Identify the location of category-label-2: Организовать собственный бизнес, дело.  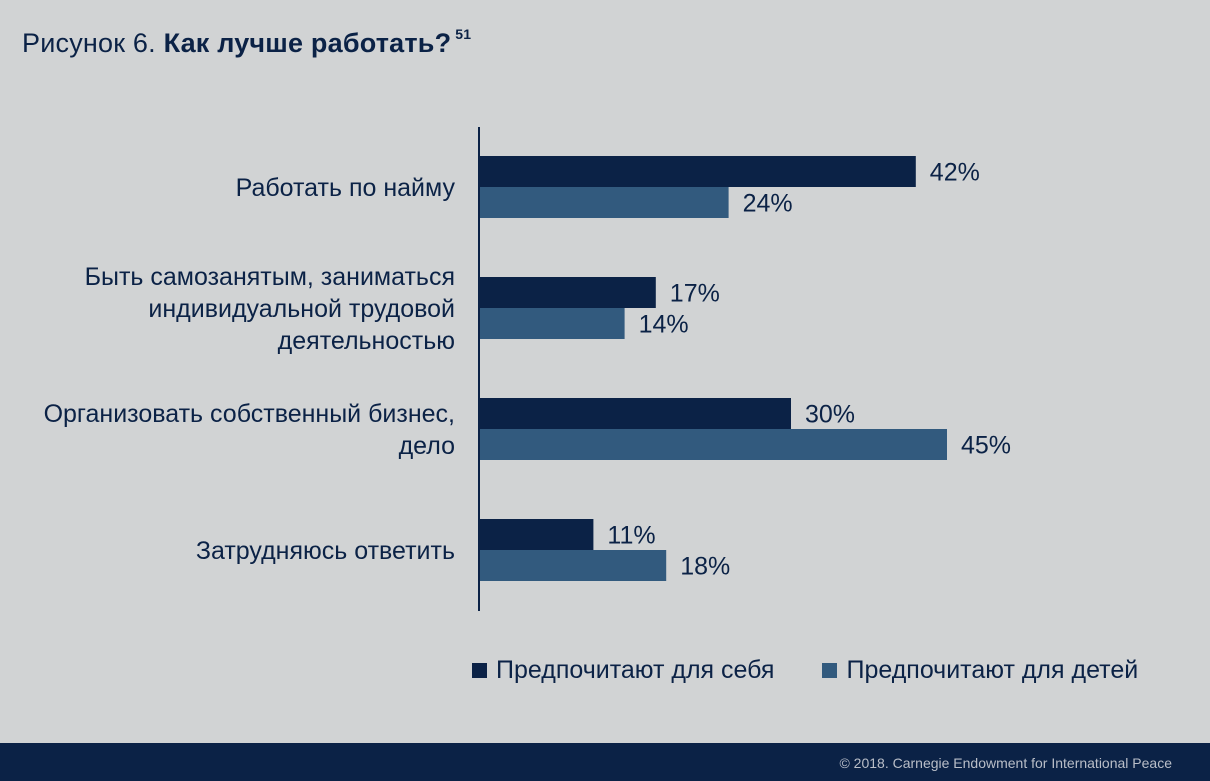
(249, 430).